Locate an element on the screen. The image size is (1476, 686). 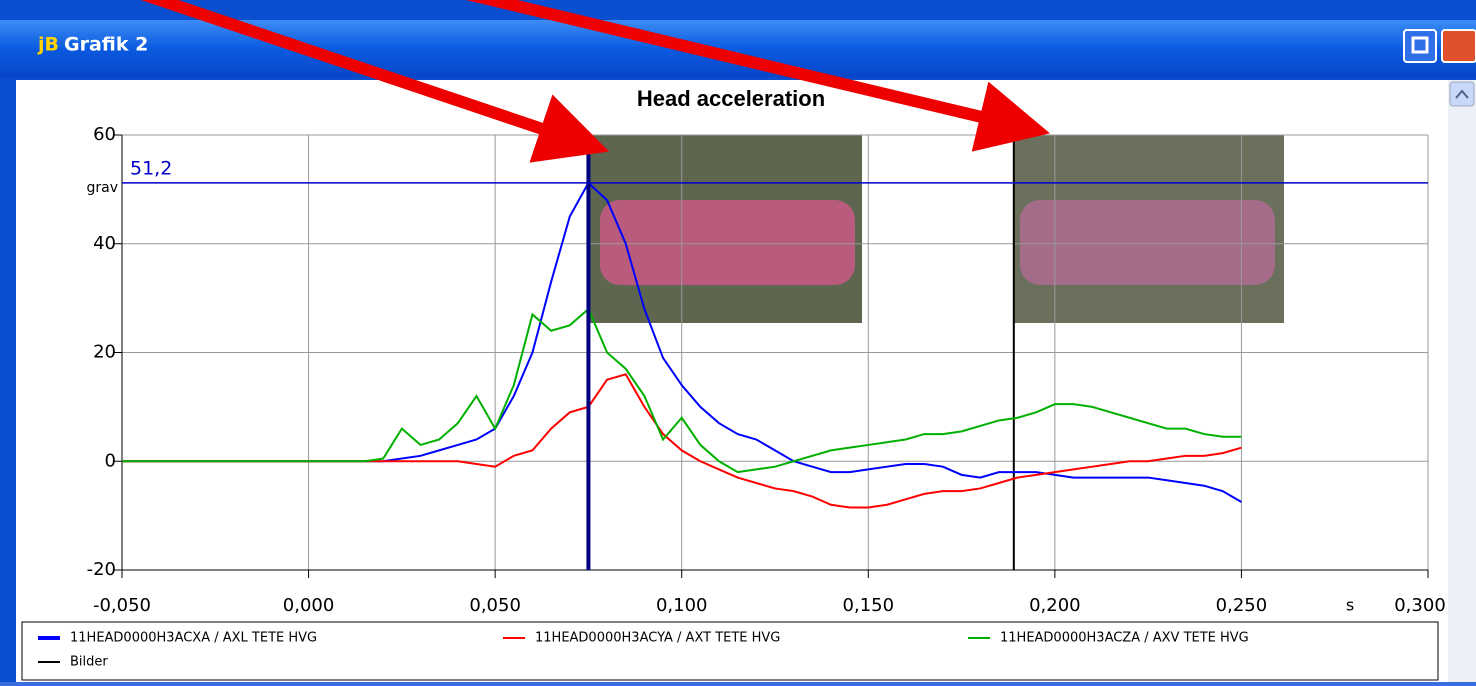
legend-label: 11HEAD0000H3ACXA / AXL TETE HVG is located at coordinates (193, 638).